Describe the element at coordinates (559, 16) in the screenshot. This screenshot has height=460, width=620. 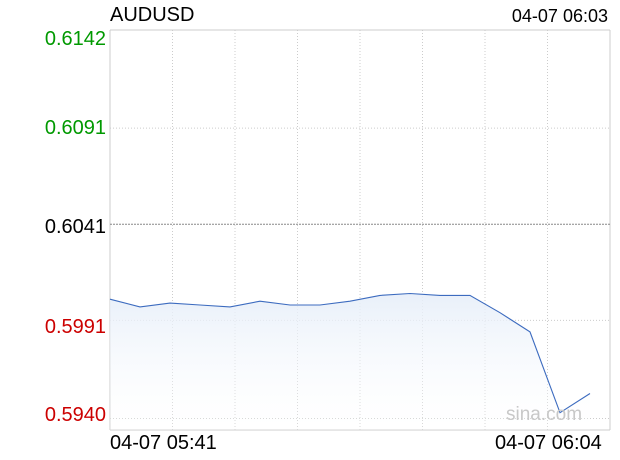
I see `timestamp-label: 04-07 06:03` at that location.